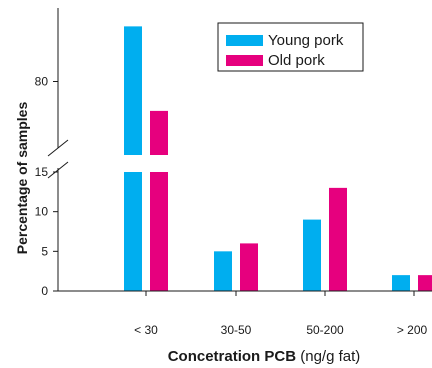 The width and height of the screenshot is (432, 368). I want to click on bar-young-pork-30-upper, so click(133, 90).